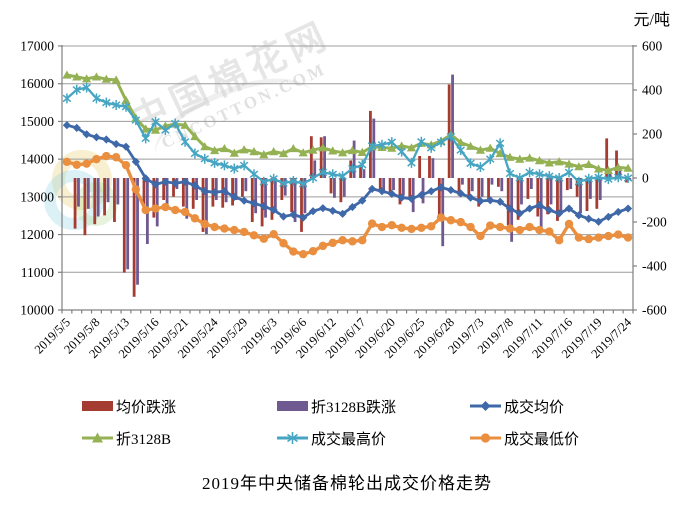 The height and width of the screenshot is (505, 694). I want to click on svg-text: 200, so click(652, 134).